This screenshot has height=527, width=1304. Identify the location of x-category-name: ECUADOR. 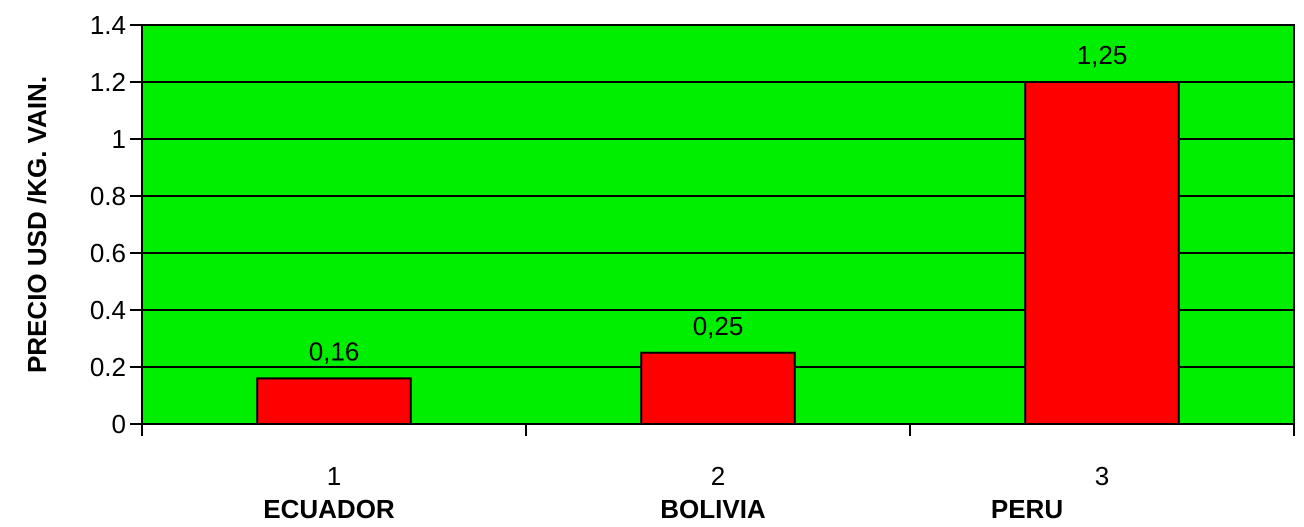
(329, 509).